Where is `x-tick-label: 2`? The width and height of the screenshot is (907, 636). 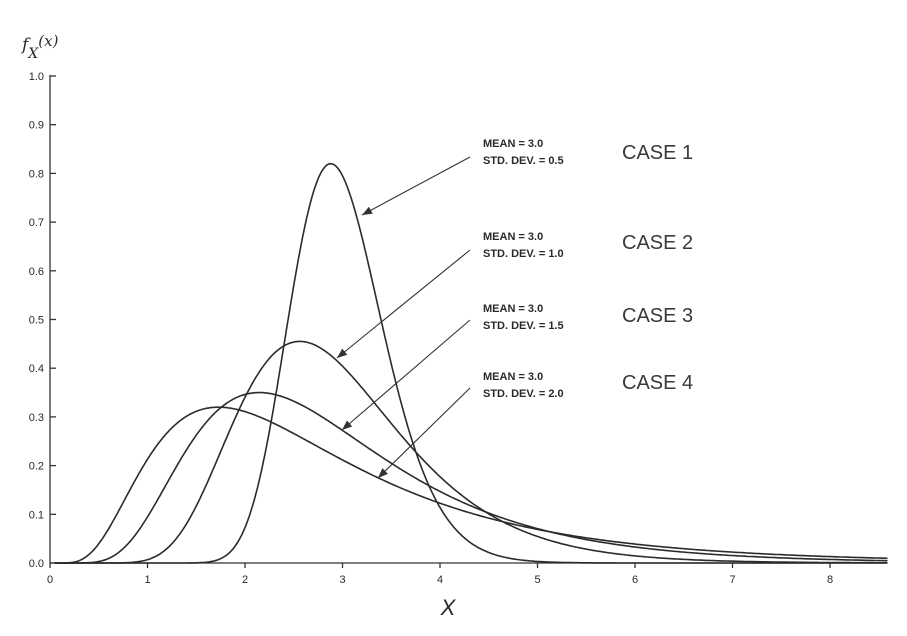 x-tick-label: 2 is located at coordinates (245, 580).